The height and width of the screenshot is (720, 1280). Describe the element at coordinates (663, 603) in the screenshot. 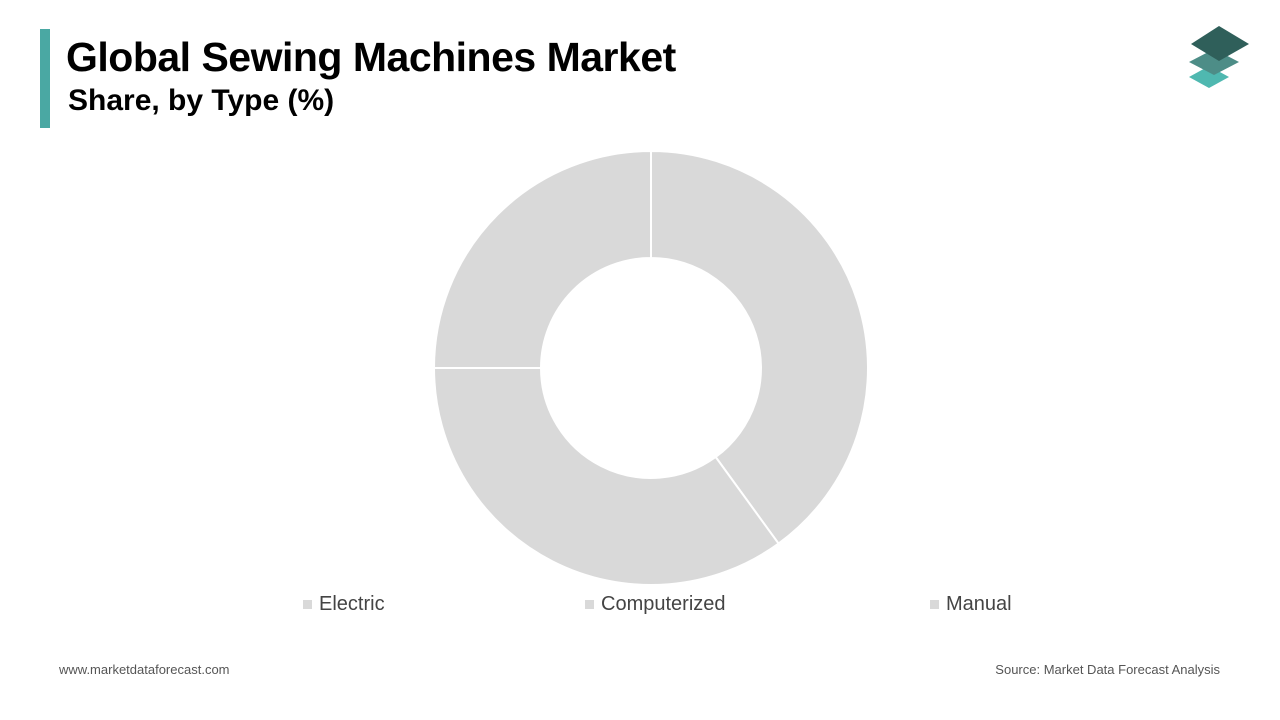

I see `legend-label: Computerized` at that location.